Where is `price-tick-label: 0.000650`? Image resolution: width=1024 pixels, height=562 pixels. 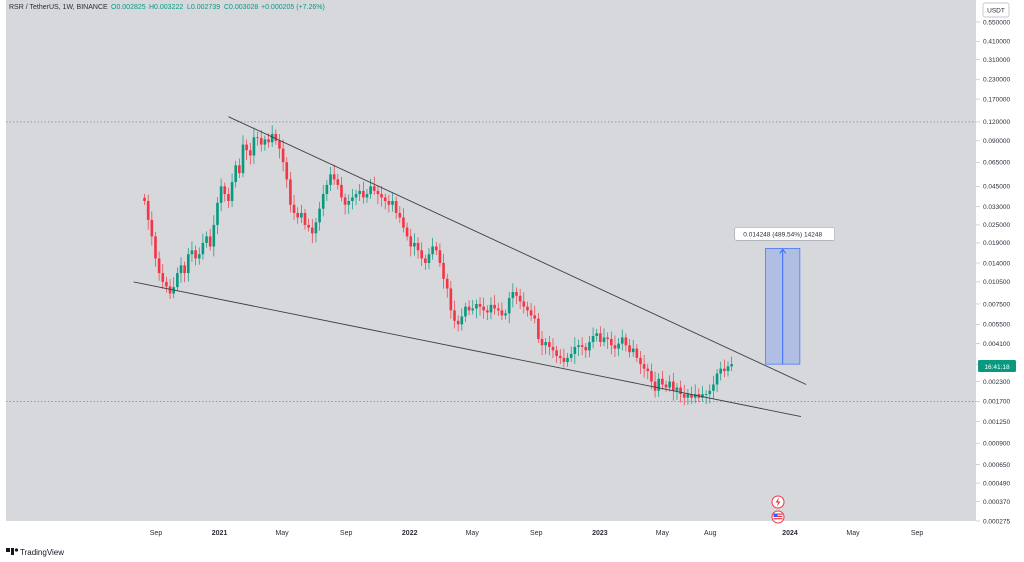 price-tick-label: 0.000650 is located at coordinates (996, 465).